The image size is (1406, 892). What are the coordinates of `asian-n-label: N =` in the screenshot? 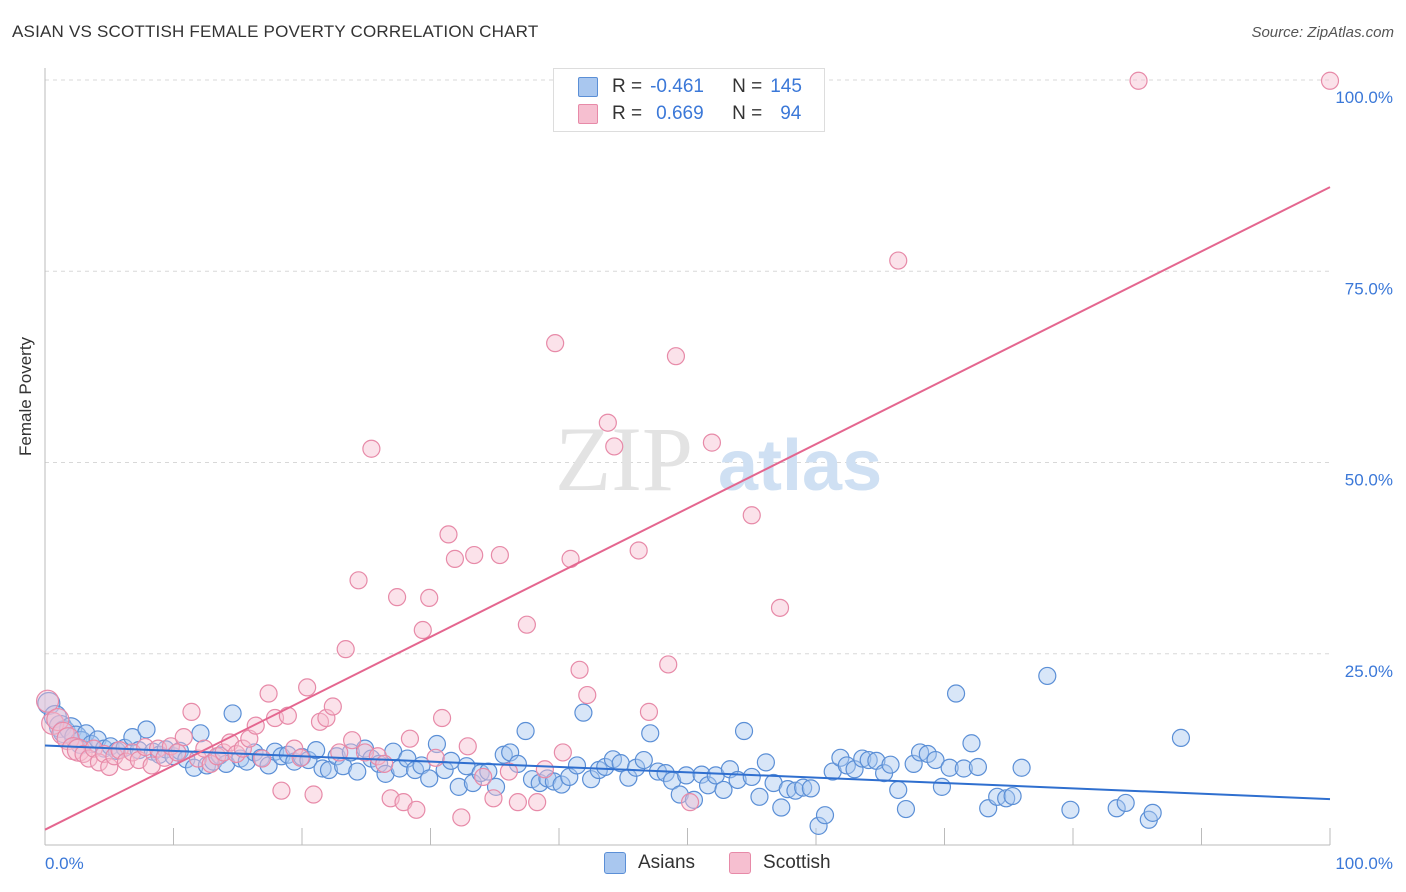 It's located at (747, 86).